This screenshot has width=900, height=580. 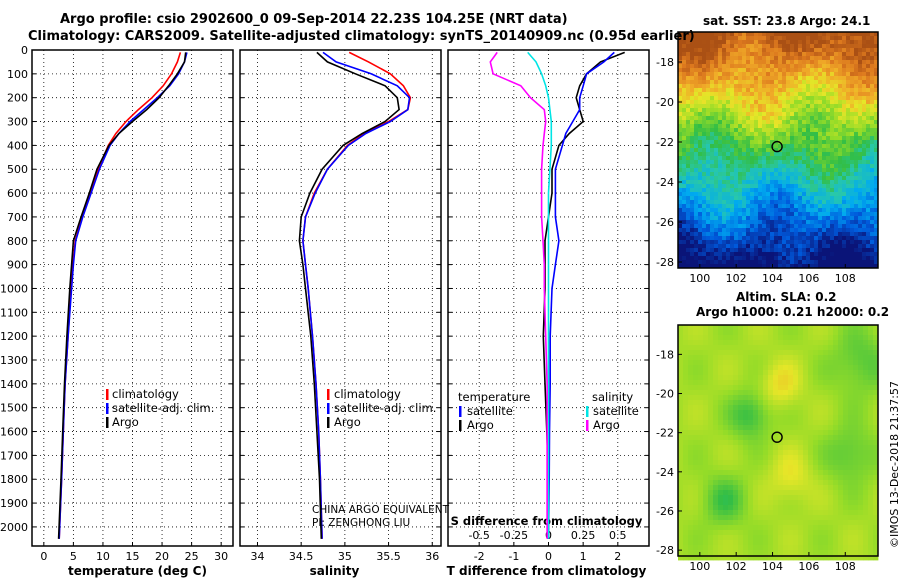 What do you see at coordinates (385, 408) in the screenshot?
I see `salinity-legend-label: satellite-adj. clim.` at bounding box center [385, 408].